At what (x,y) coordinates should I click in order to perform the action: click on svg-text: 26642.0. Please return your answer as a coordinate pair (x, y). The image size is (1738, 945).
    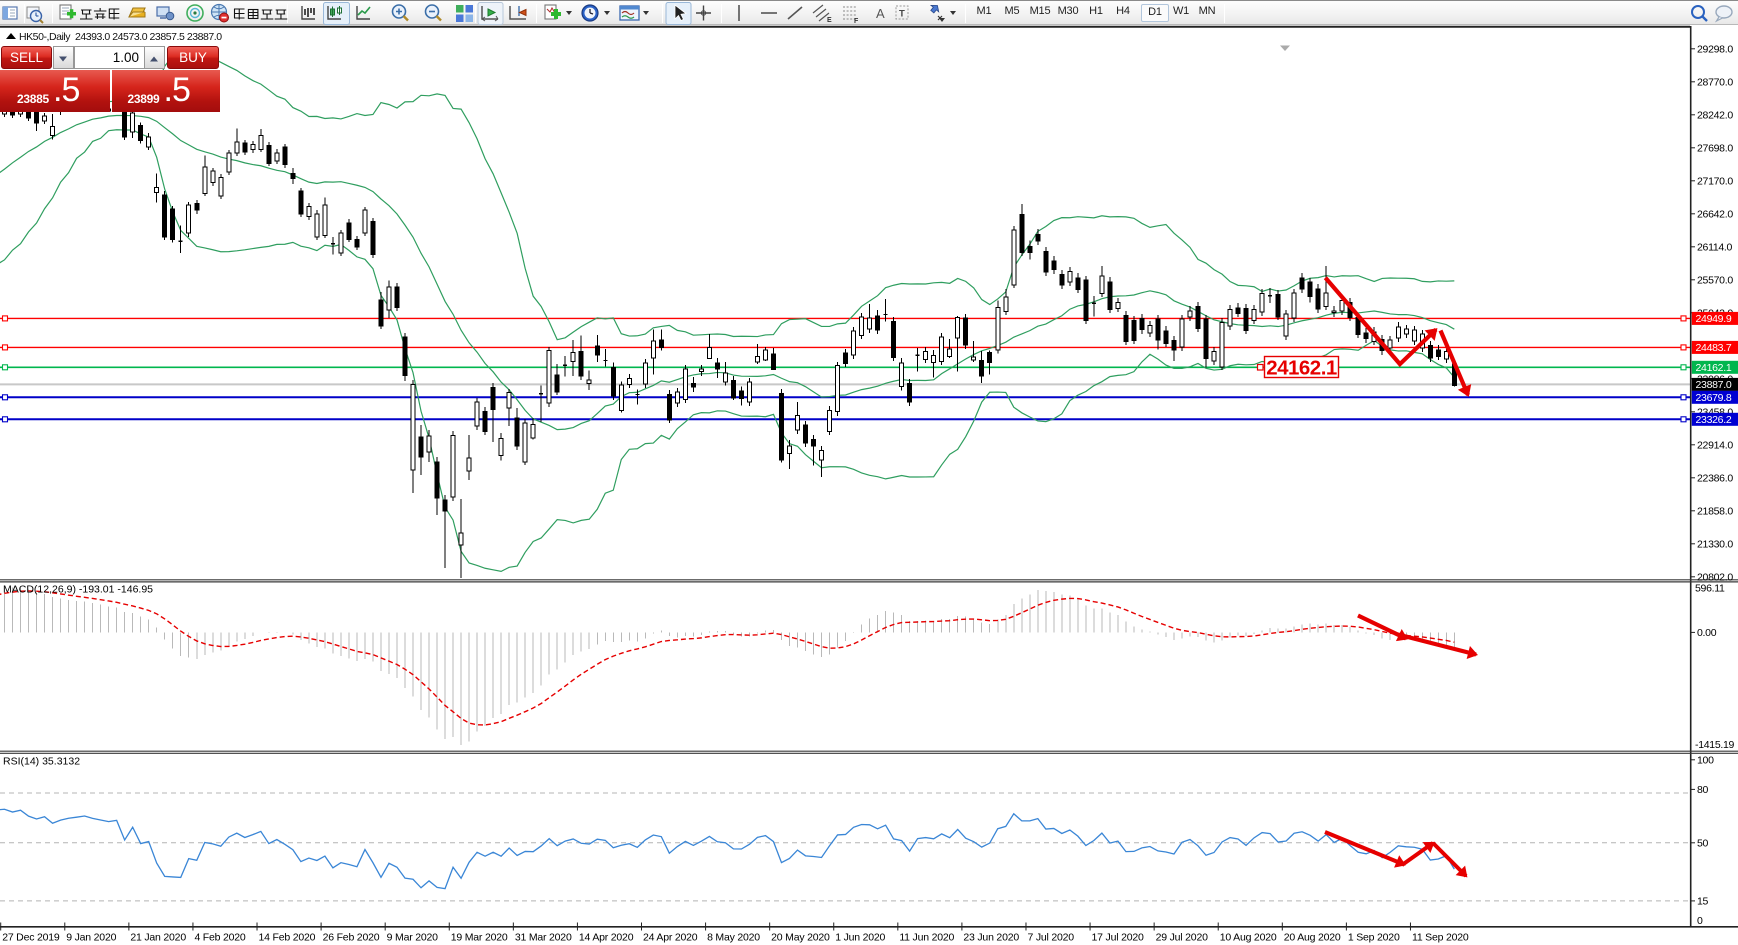
    Looking at the image, I should click on (1715, 214).